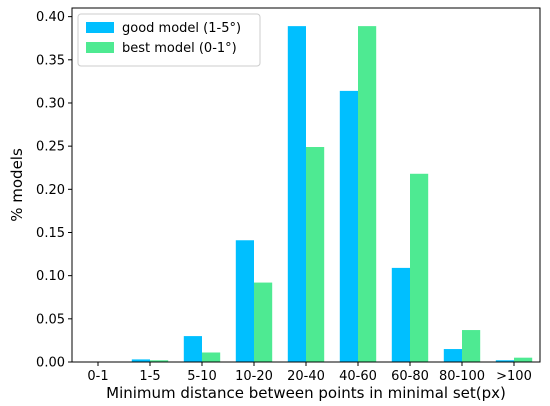 The width and height of the screenshot is (550, 406). What do you see at coordinates (462, 376) in the screenshot?
I see `x-tick-label-7: 80-100` at bounding box center [462, 376].